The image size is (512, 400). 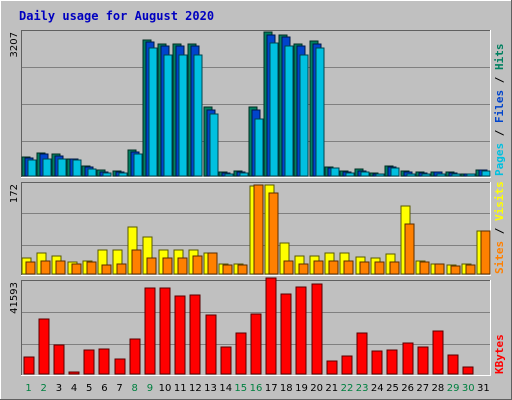 What do you see at coordinates (59, 388) in the screenshot?
I see `x-tick-label: 3` at bounding box center [59, 388].